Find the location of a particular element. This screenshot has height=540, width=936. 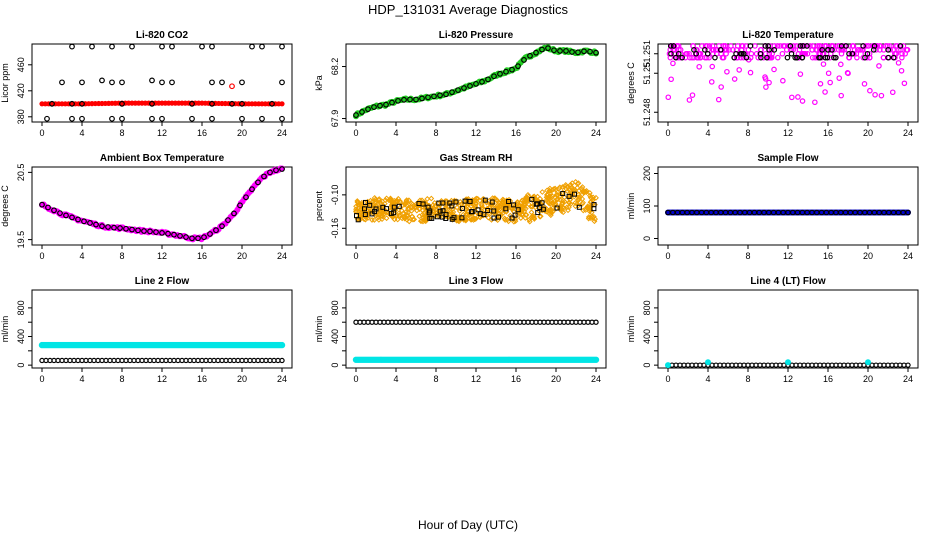

y-tick-label: 19.5 is located at coordinates (21, 240).